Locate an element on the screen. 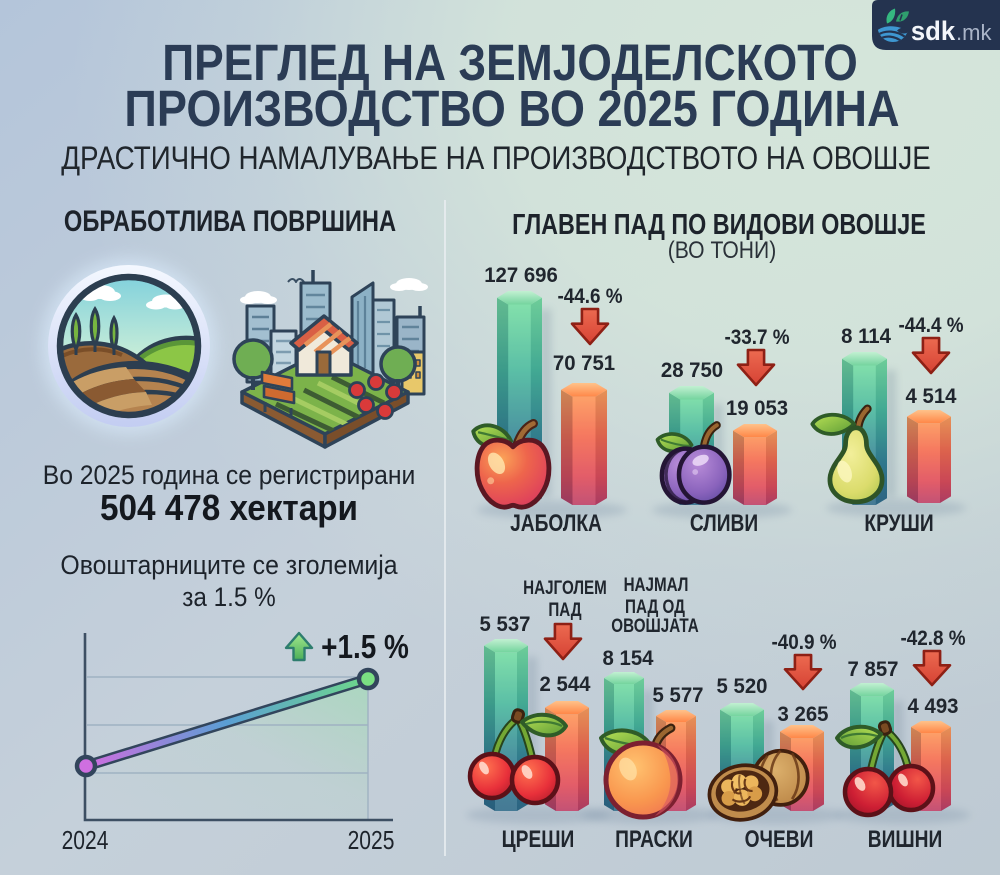 The image size is (1000, 875). svg-text: 127 696 is located at coordinates (521, 275).